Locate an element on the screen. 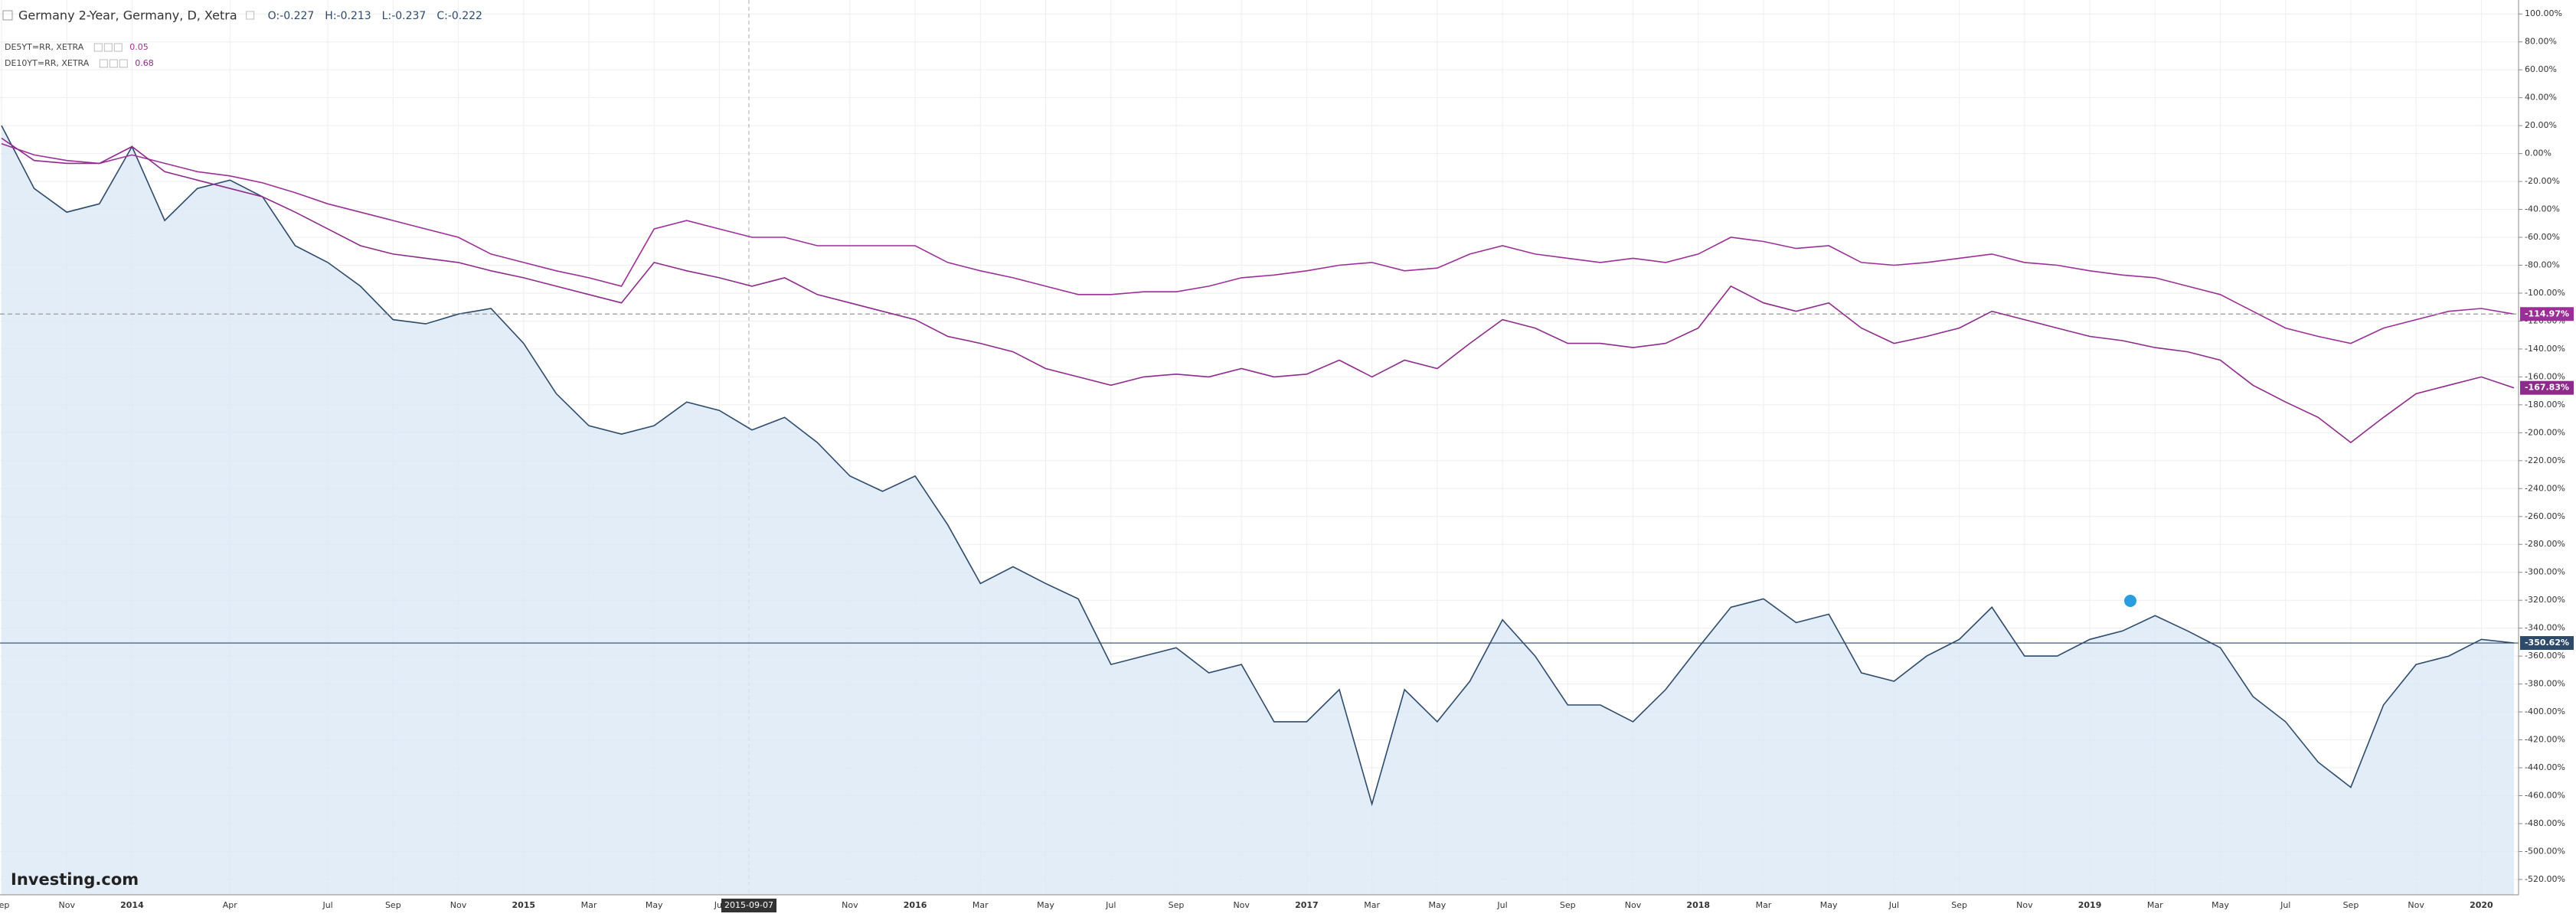 The width and height of the screenshot is (2576, 917). ohlc-value: C:-0.222 is located at coordinates (459, 16).